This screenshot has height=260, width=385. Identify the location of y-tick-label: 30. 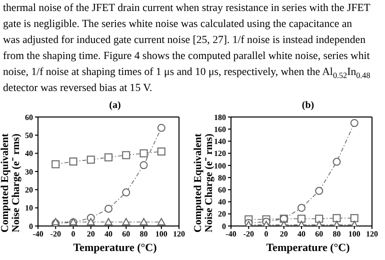
(29, 171).